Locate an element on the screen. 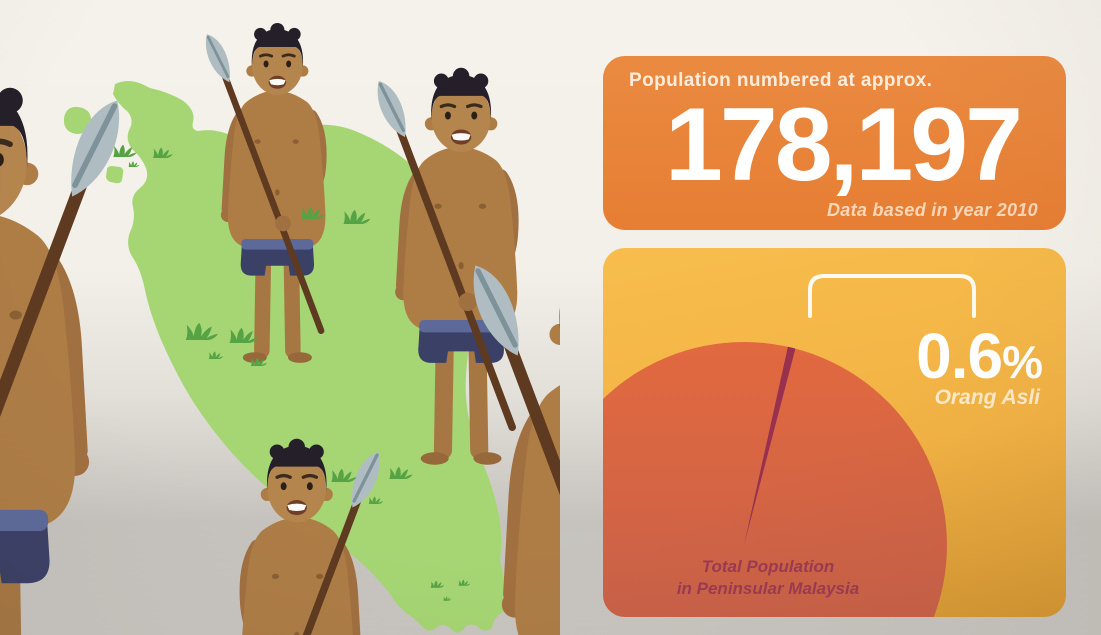 The width and height of the screenshot is (1101, 635). population-card-title: Population numbered at approx. is located at coordinates (781, 80).